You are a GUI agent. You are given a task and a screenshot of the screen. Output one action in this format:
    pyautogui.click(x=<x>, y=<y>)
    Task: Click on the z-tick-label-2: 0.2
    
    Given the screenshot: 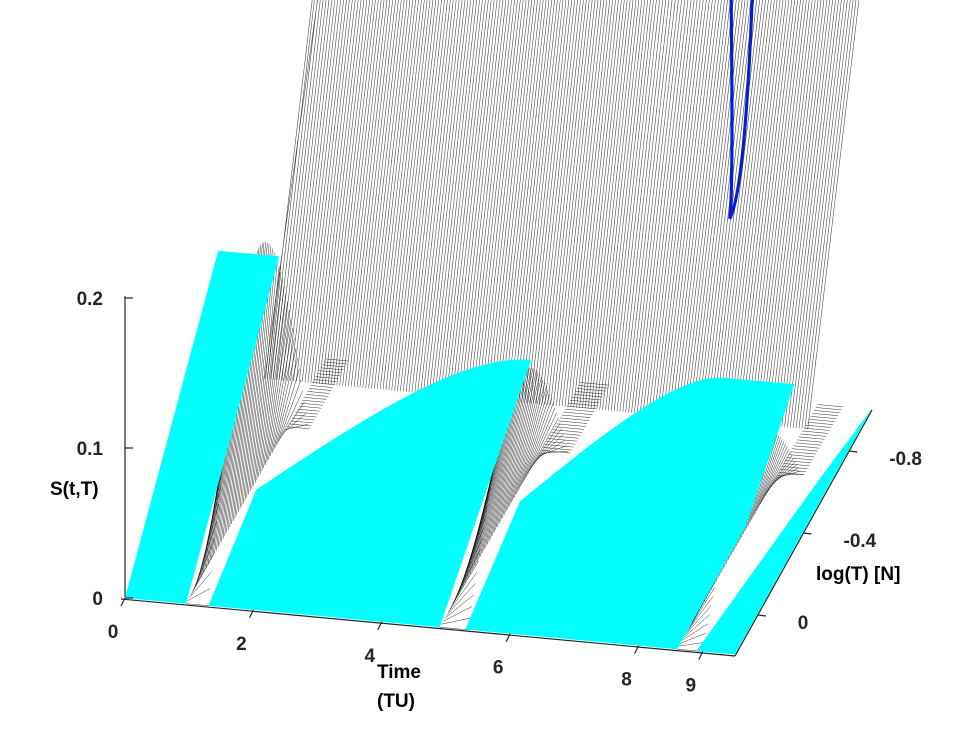 What is the action you would take?
    pyautogui.click(x=90, y=299)
    